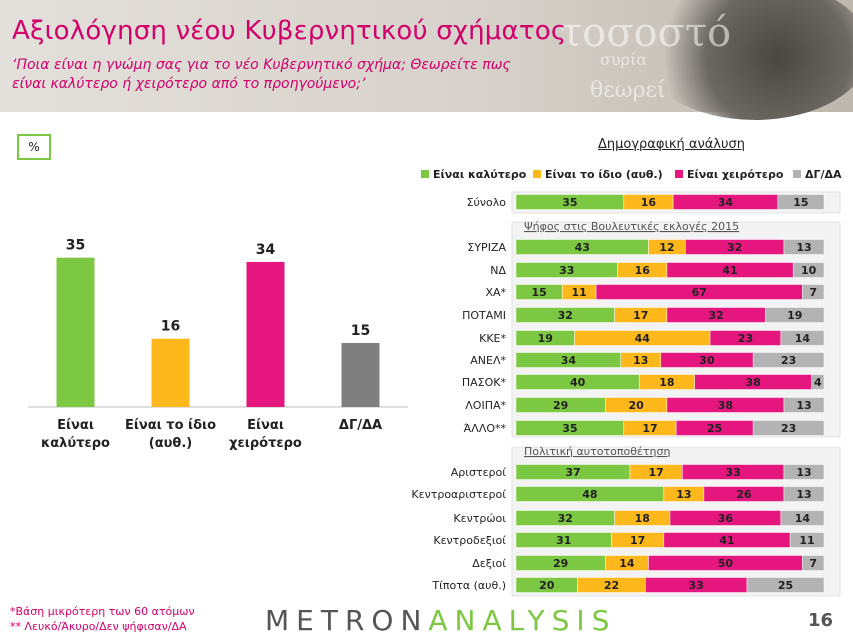 This screenshot has width=853, height=640. What do you see at coordinates (646, 33) in the screenshot?
I see `decorative-watermark: τοσοστό` at bounding box center [646, 33].